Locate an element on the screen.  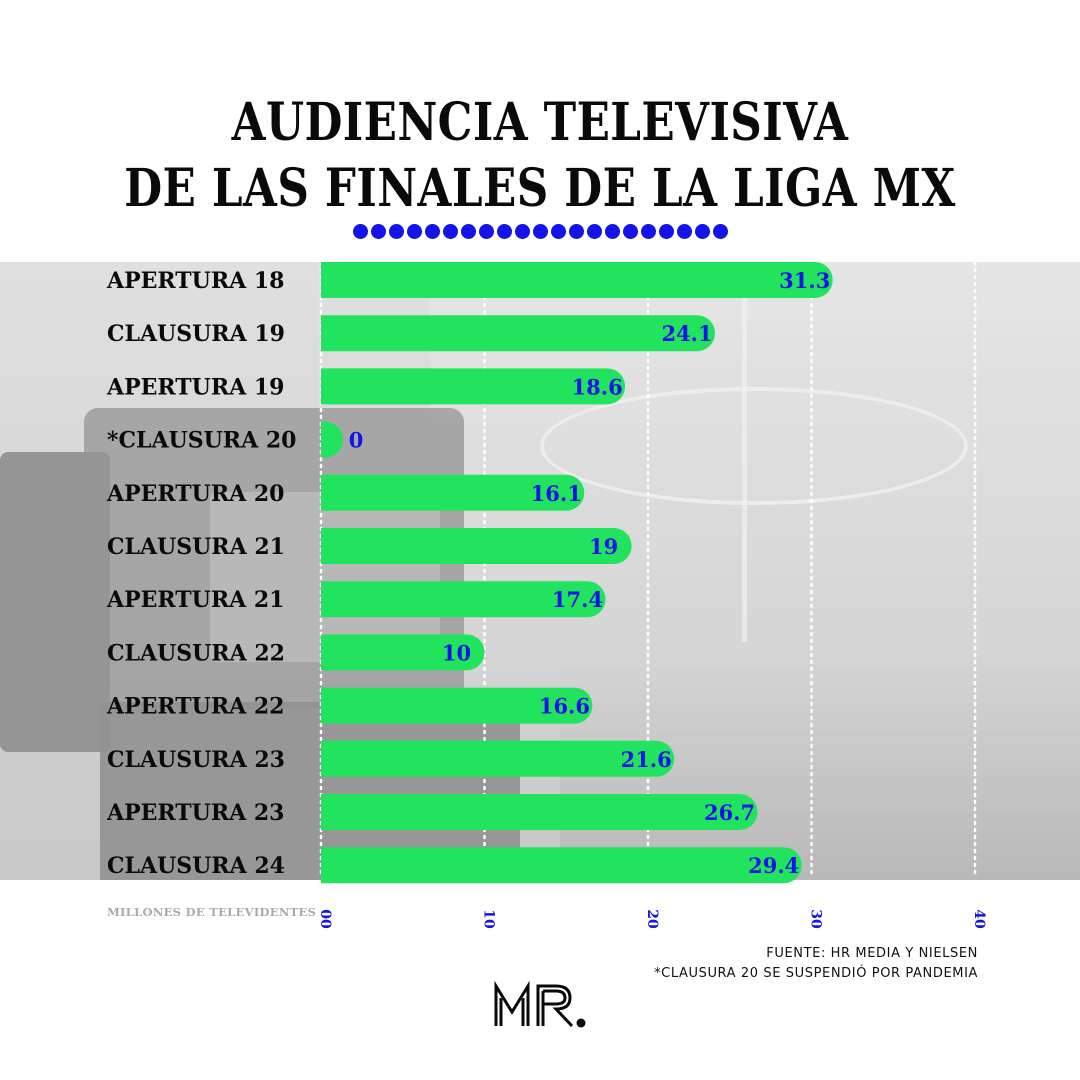
value-label: 18.6 is located at coordinates (597, 386).